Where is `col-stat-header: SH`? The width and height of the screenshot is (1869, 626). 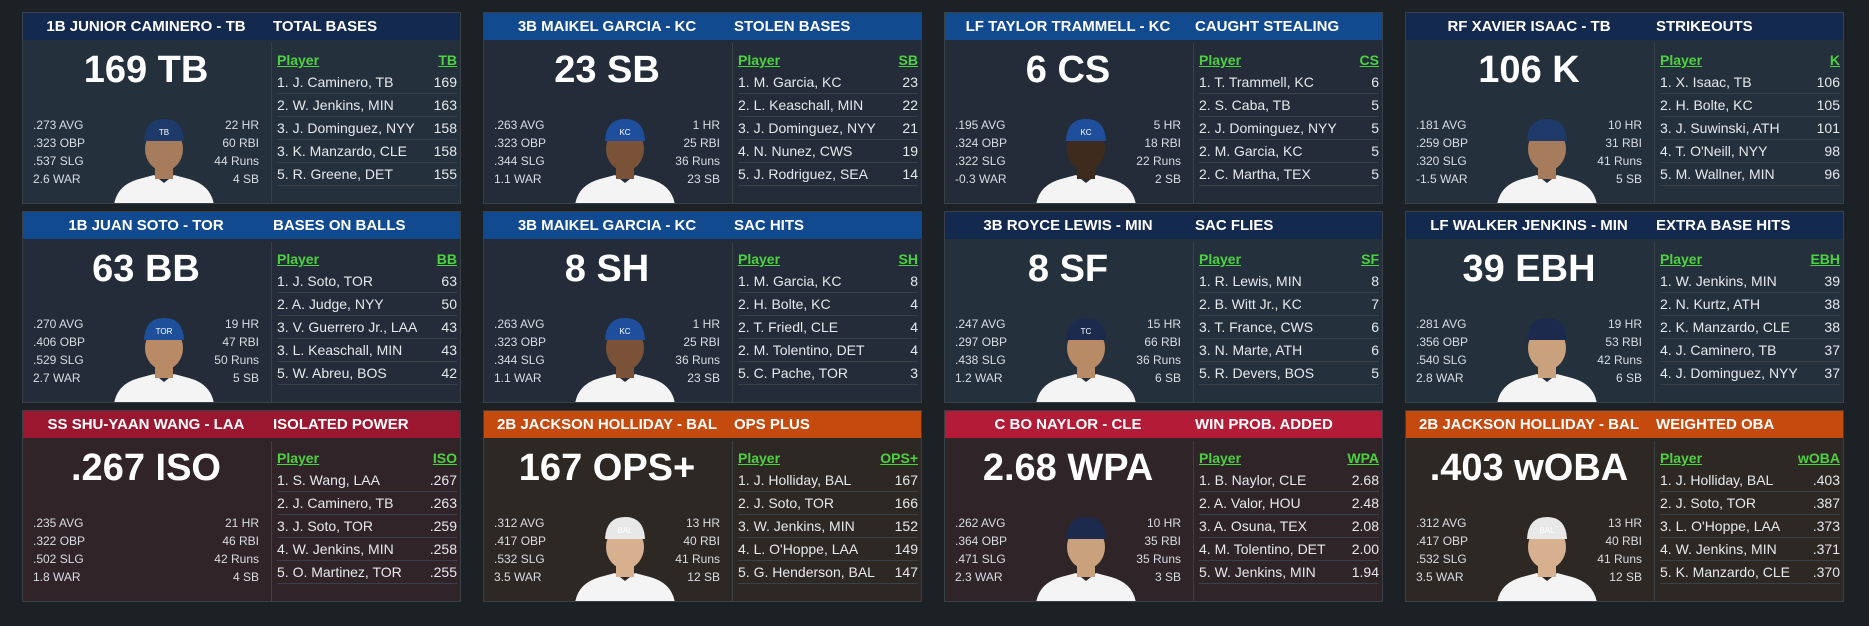
col-stat-header: SH is located at coordinates (908, 259).